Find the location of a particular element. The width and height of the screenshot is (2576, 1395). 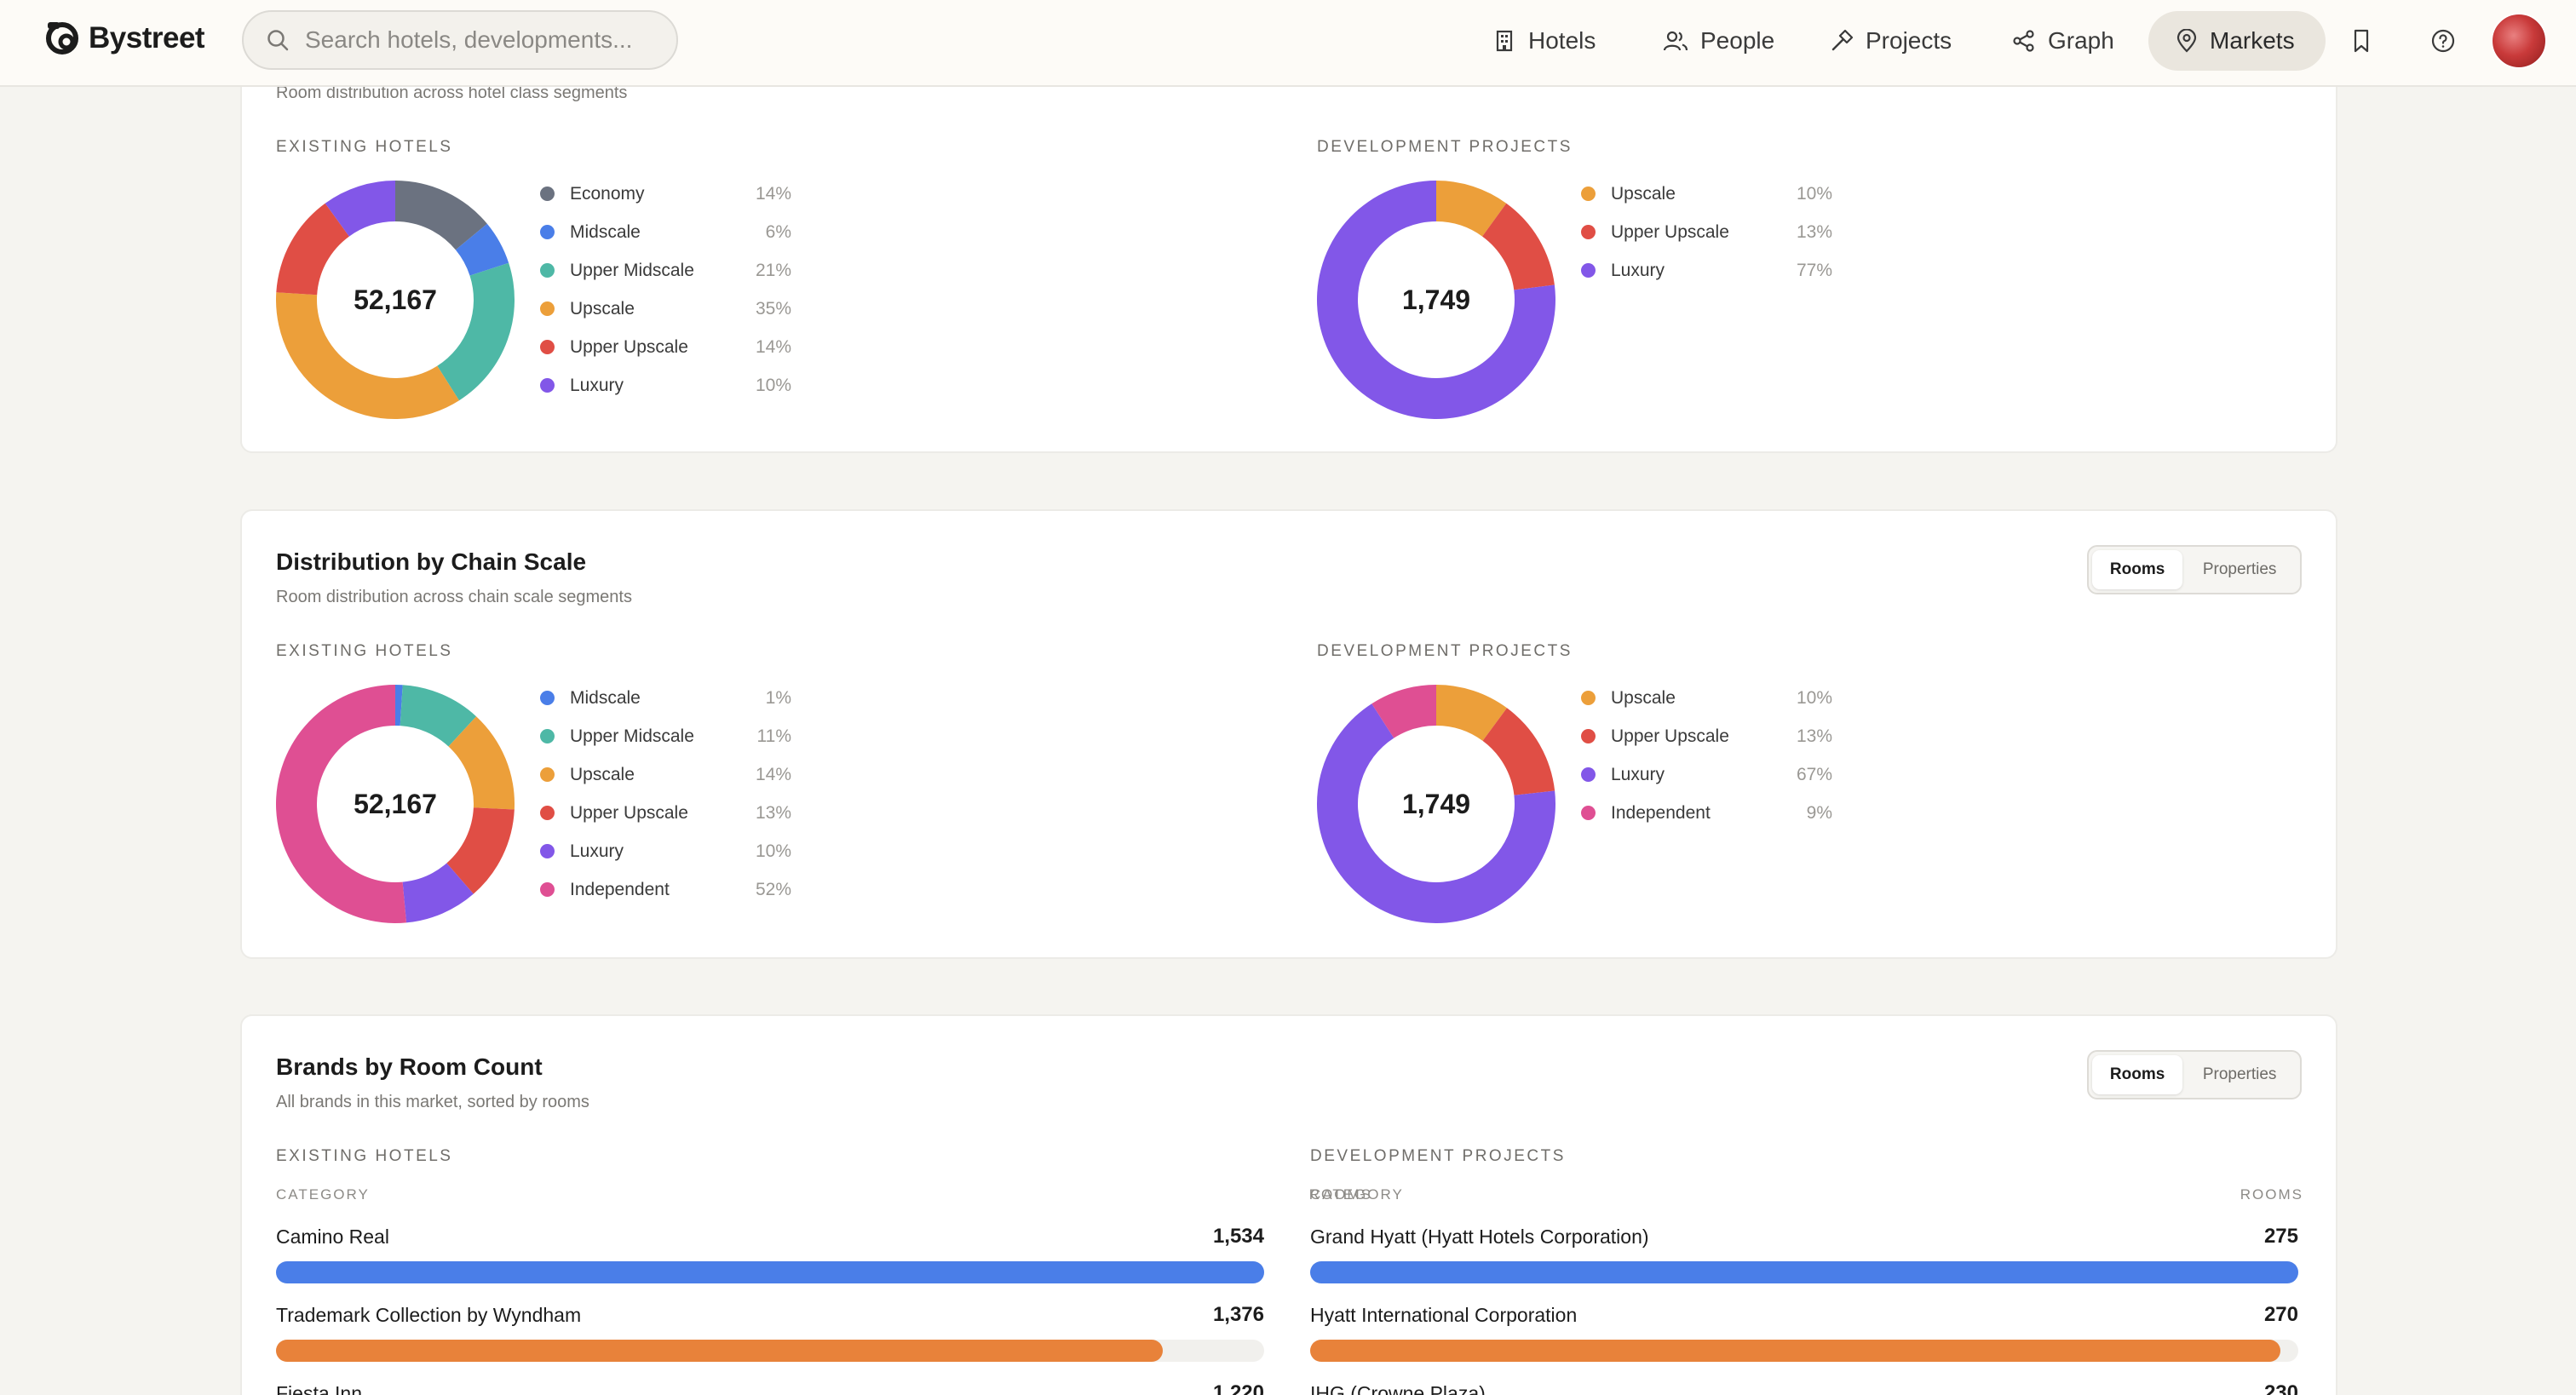

brand-name: Bystreet is located at coordinates (147, 38).